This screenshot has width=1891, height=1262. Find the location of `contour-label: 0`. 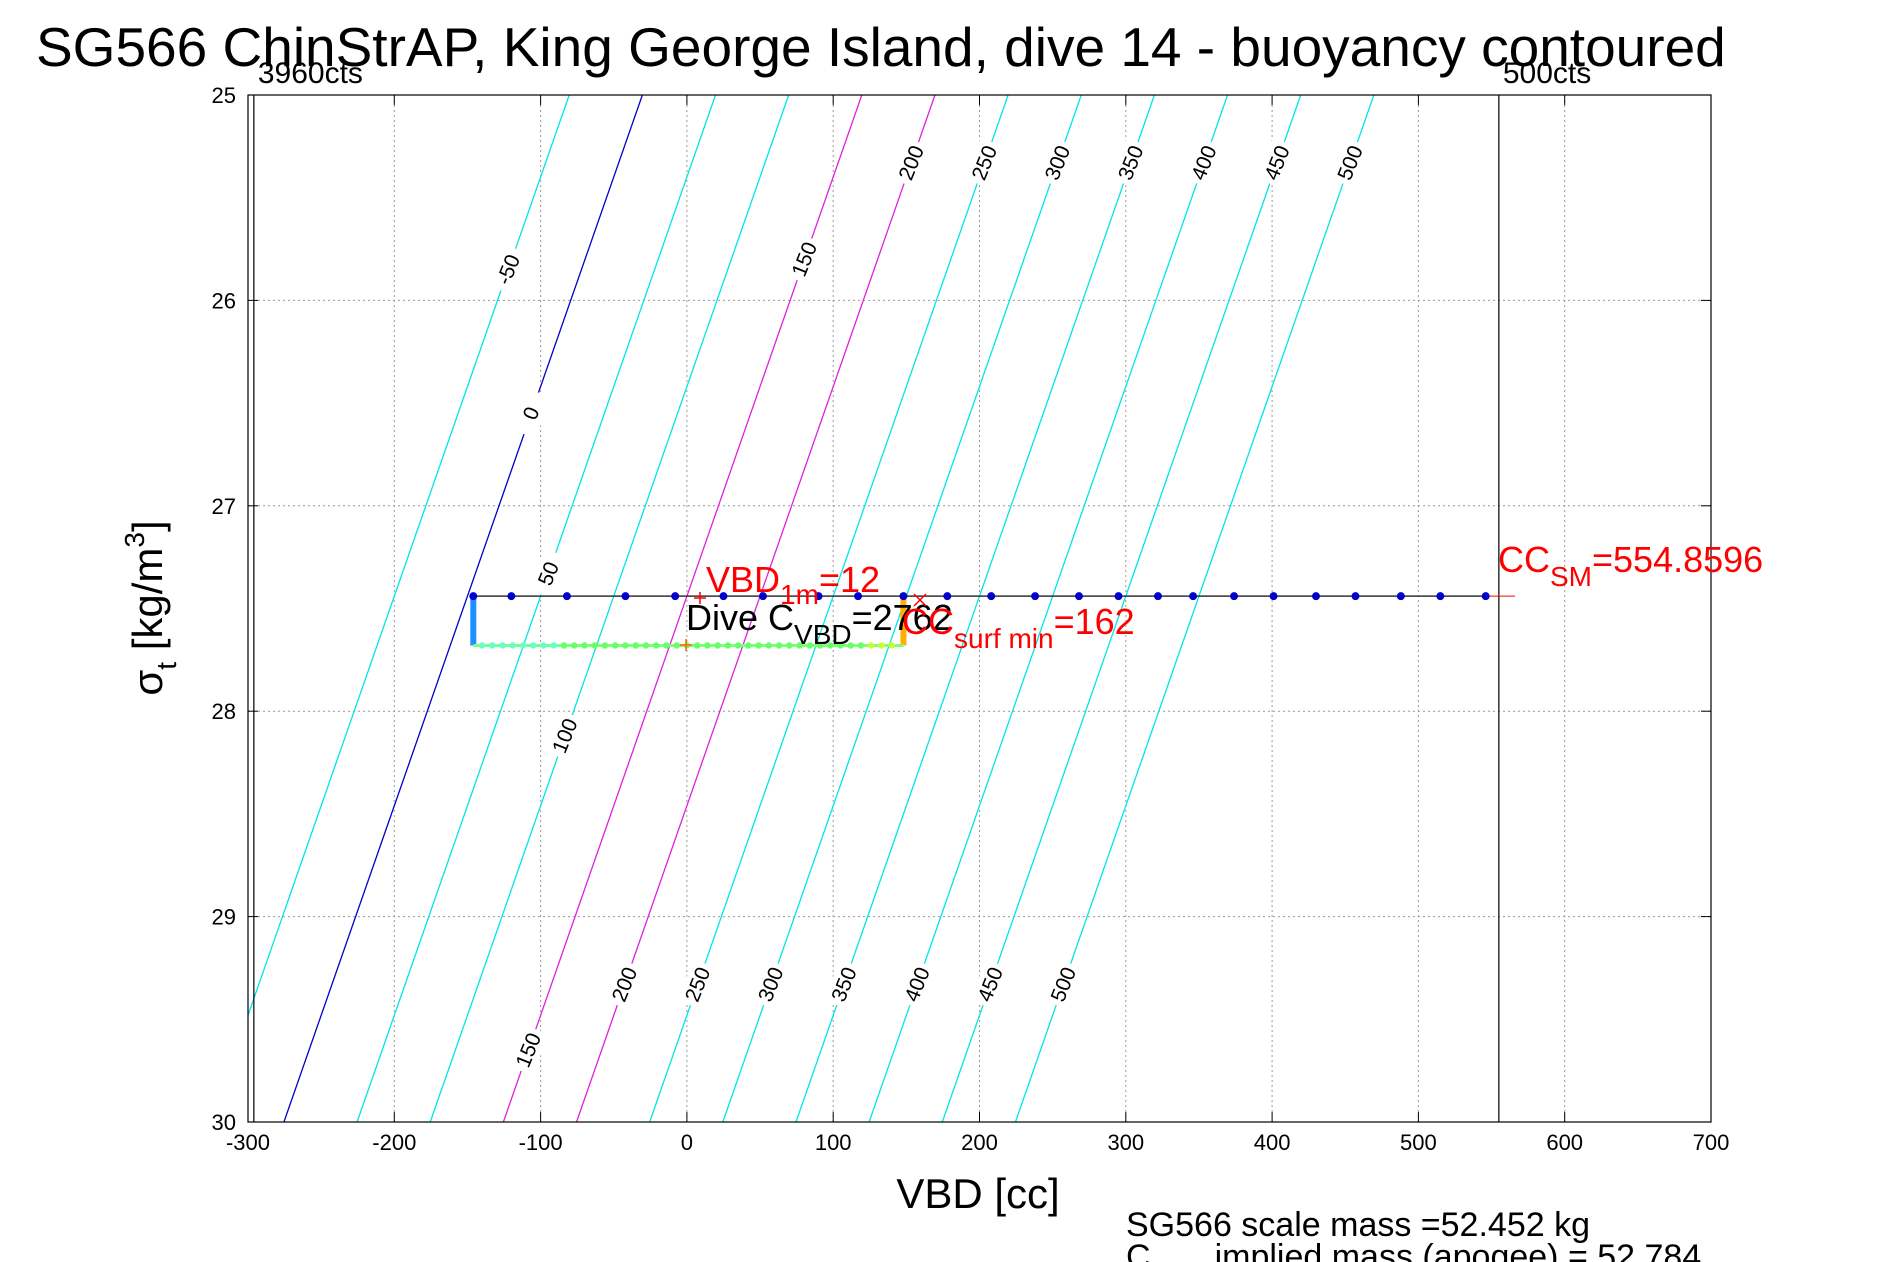

contour-label: 0 is located at coordinates (531, 413).